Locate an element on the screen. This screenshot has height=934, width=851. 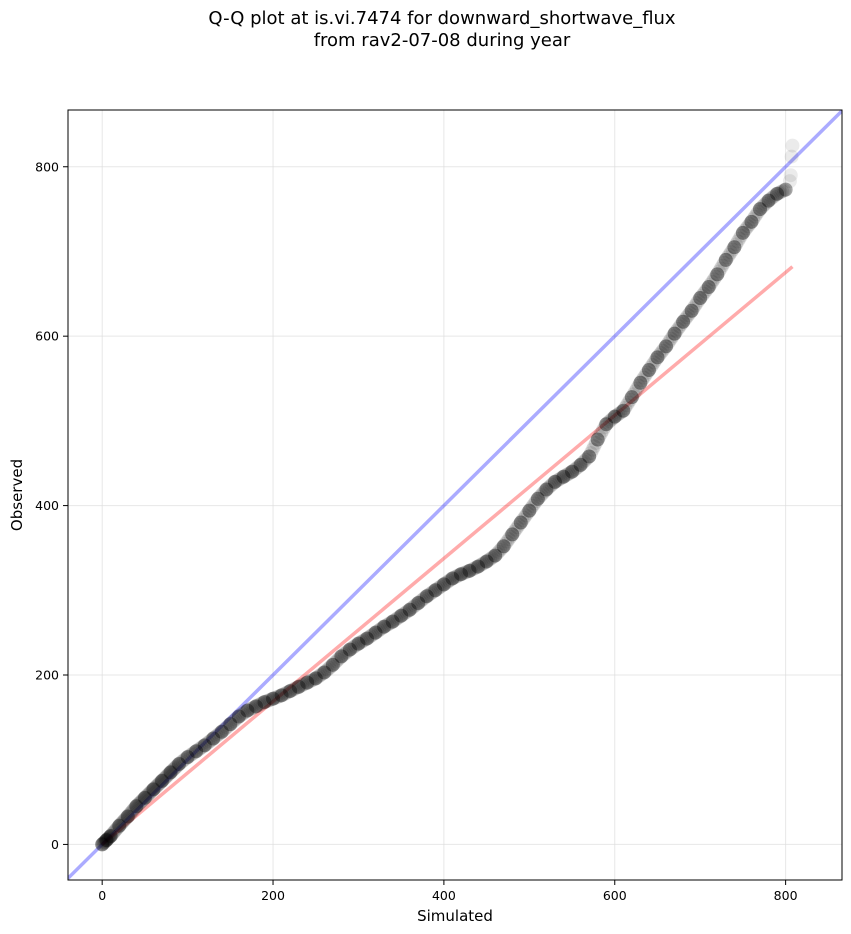
y-tick-label: 600 is located at coordinates (47, 336).